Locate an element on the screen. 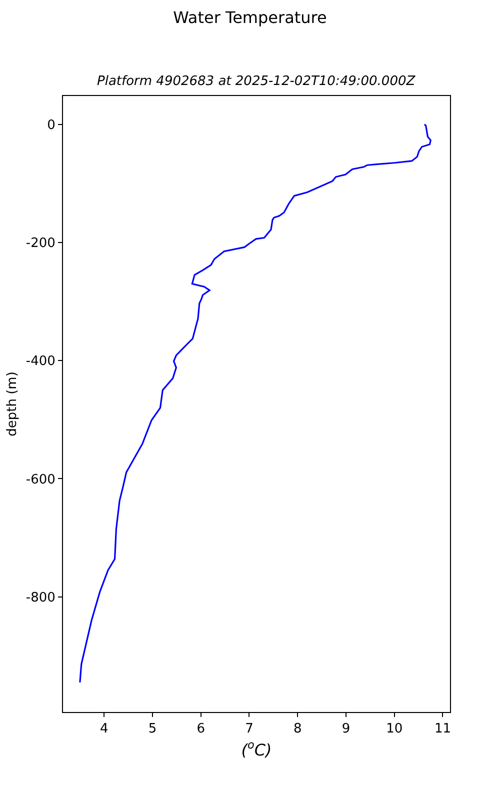 The width and height of the screenshot is (500, 800). chart-title: Water Temperature is located at coordinates (250, 18).